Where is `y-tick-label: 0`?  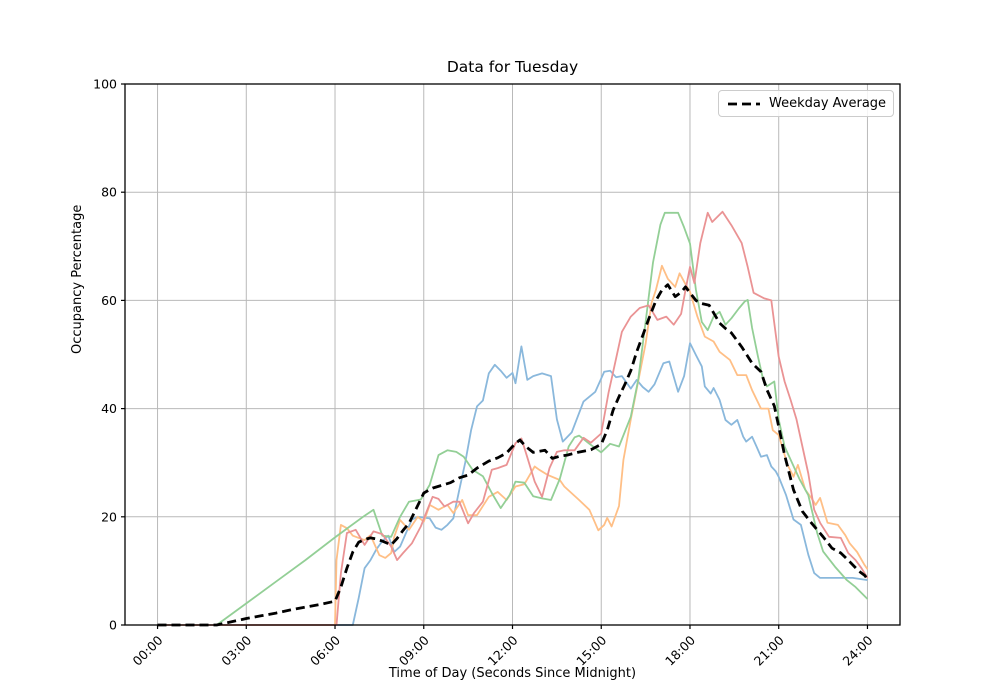
y-tick-label: 0 is located at coordinates (113, 625).